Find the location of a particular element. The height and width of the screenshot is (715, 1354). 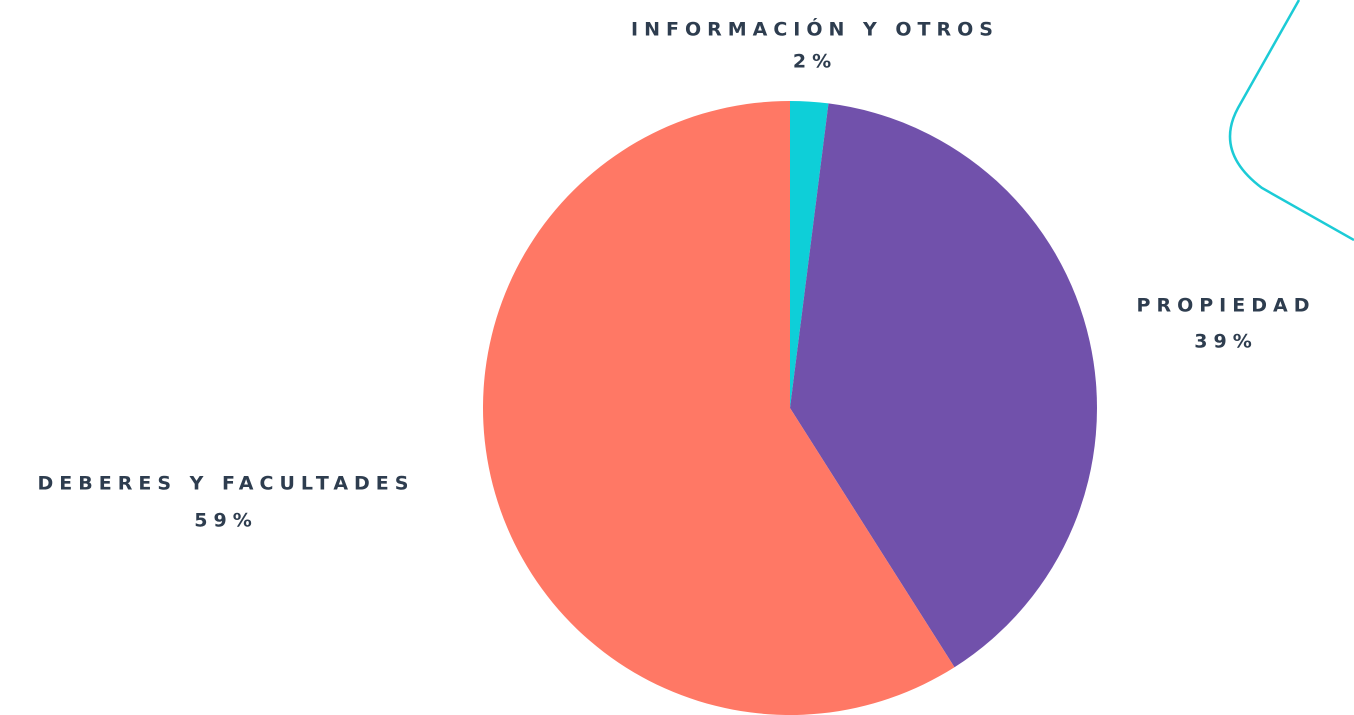

slice-value-label: 59% is located at coordinates (225, 521).